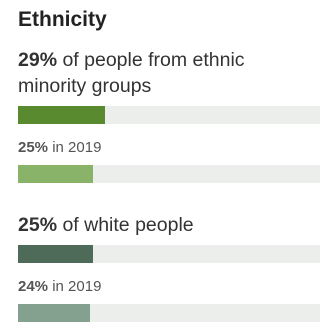  I want to click on current-percentage: 25%, so click(38, 225).